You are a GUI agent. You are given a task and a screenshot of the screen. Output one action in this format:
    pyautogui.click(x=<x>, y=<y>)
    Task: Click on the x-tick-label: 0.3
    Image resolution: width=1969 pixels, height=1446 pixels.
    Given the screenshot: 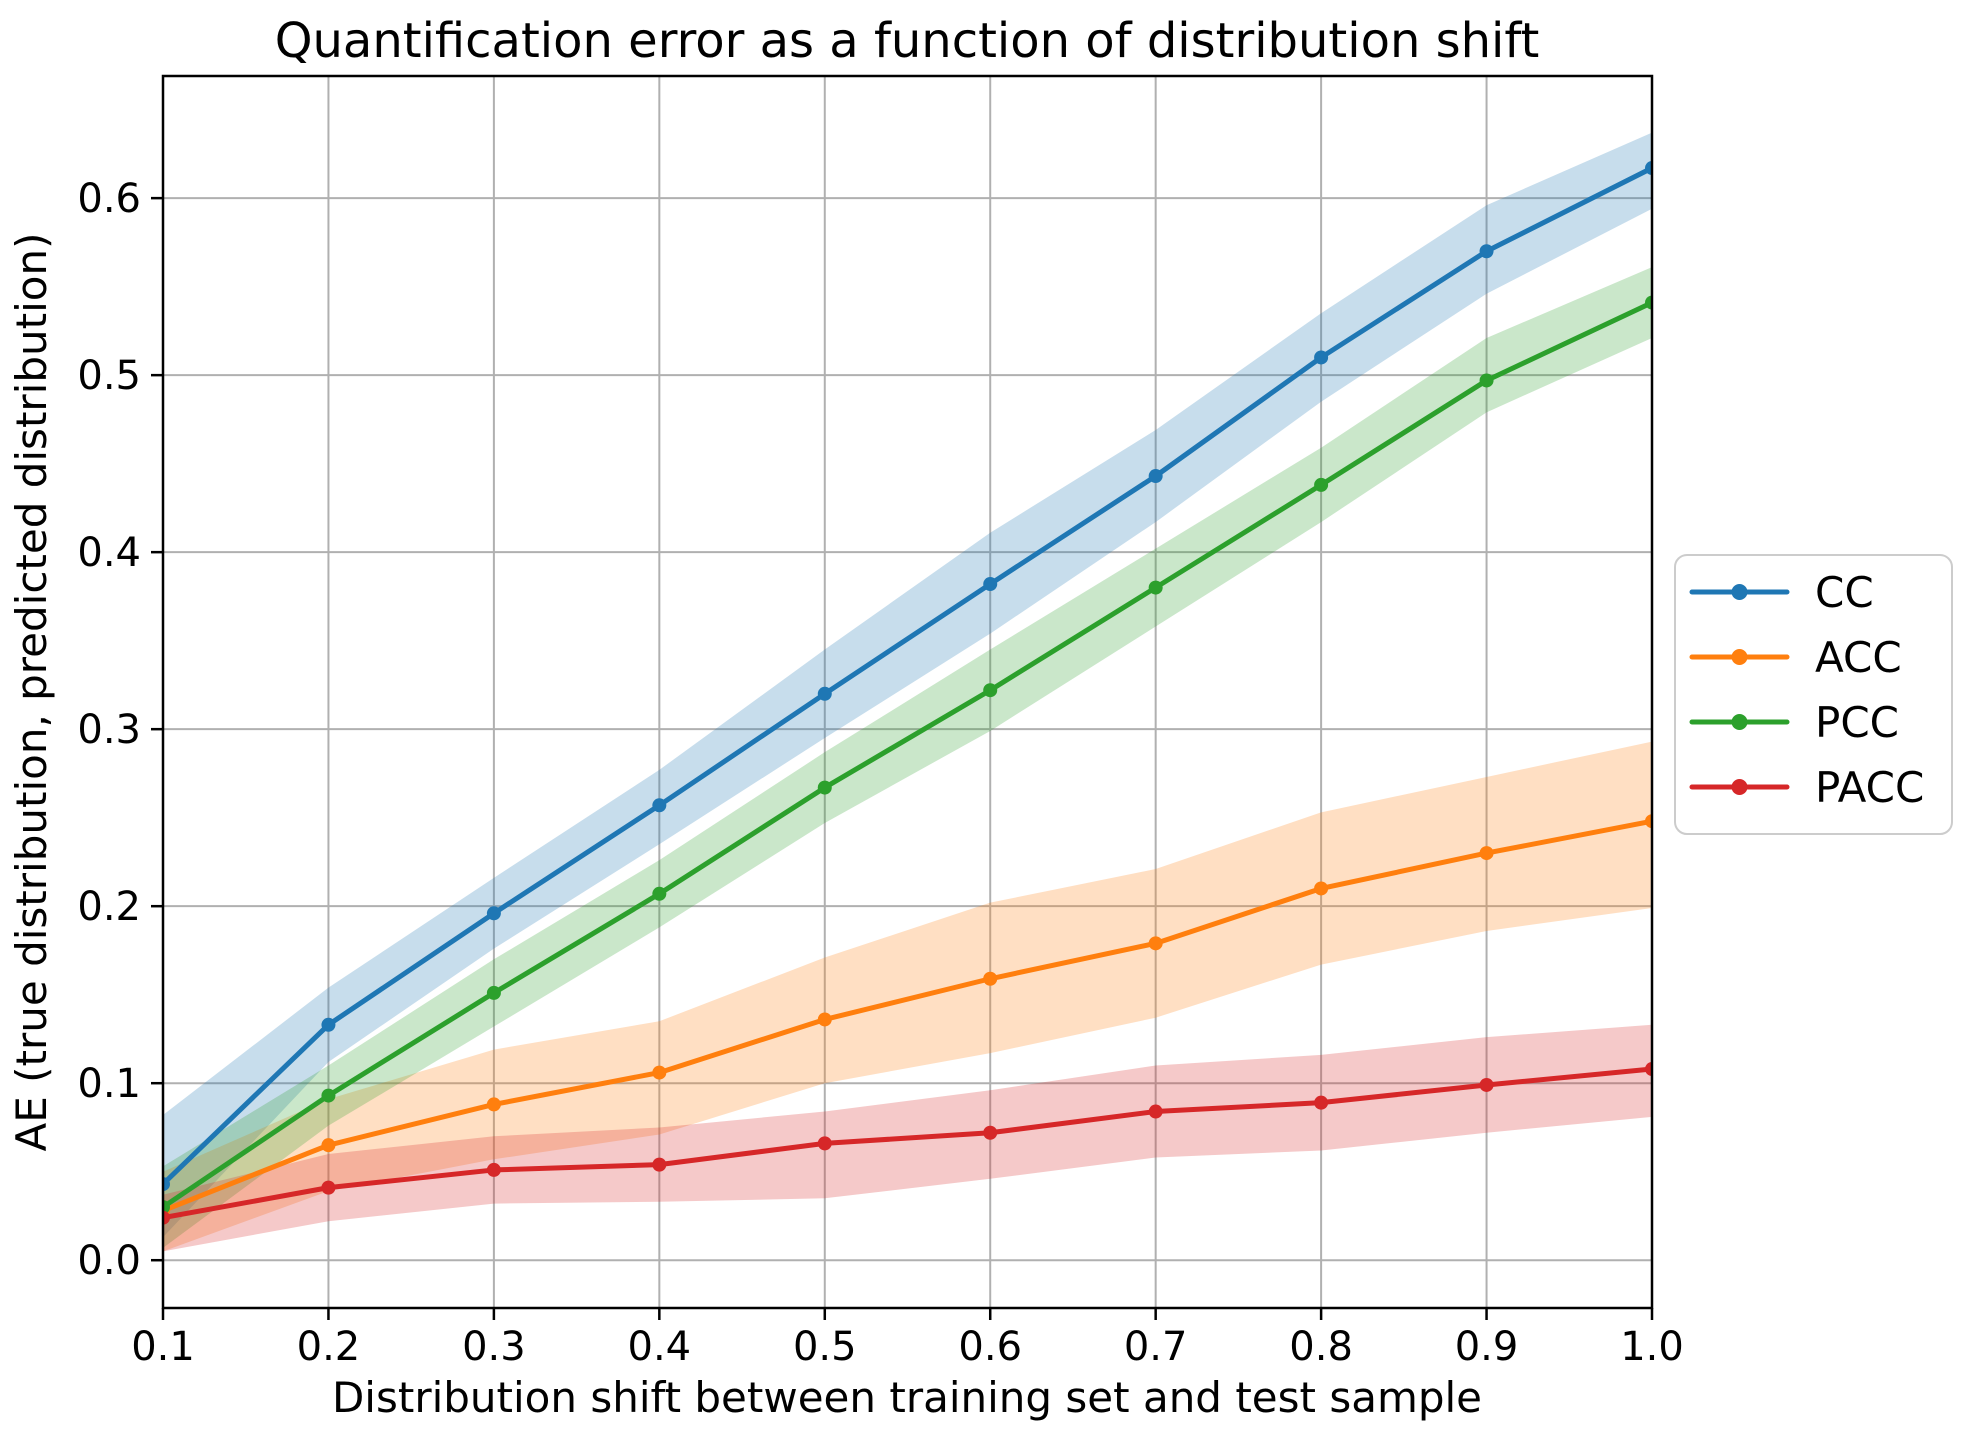 What is the action you would take?
    pyautogui.click(x=494, y=1347)
    